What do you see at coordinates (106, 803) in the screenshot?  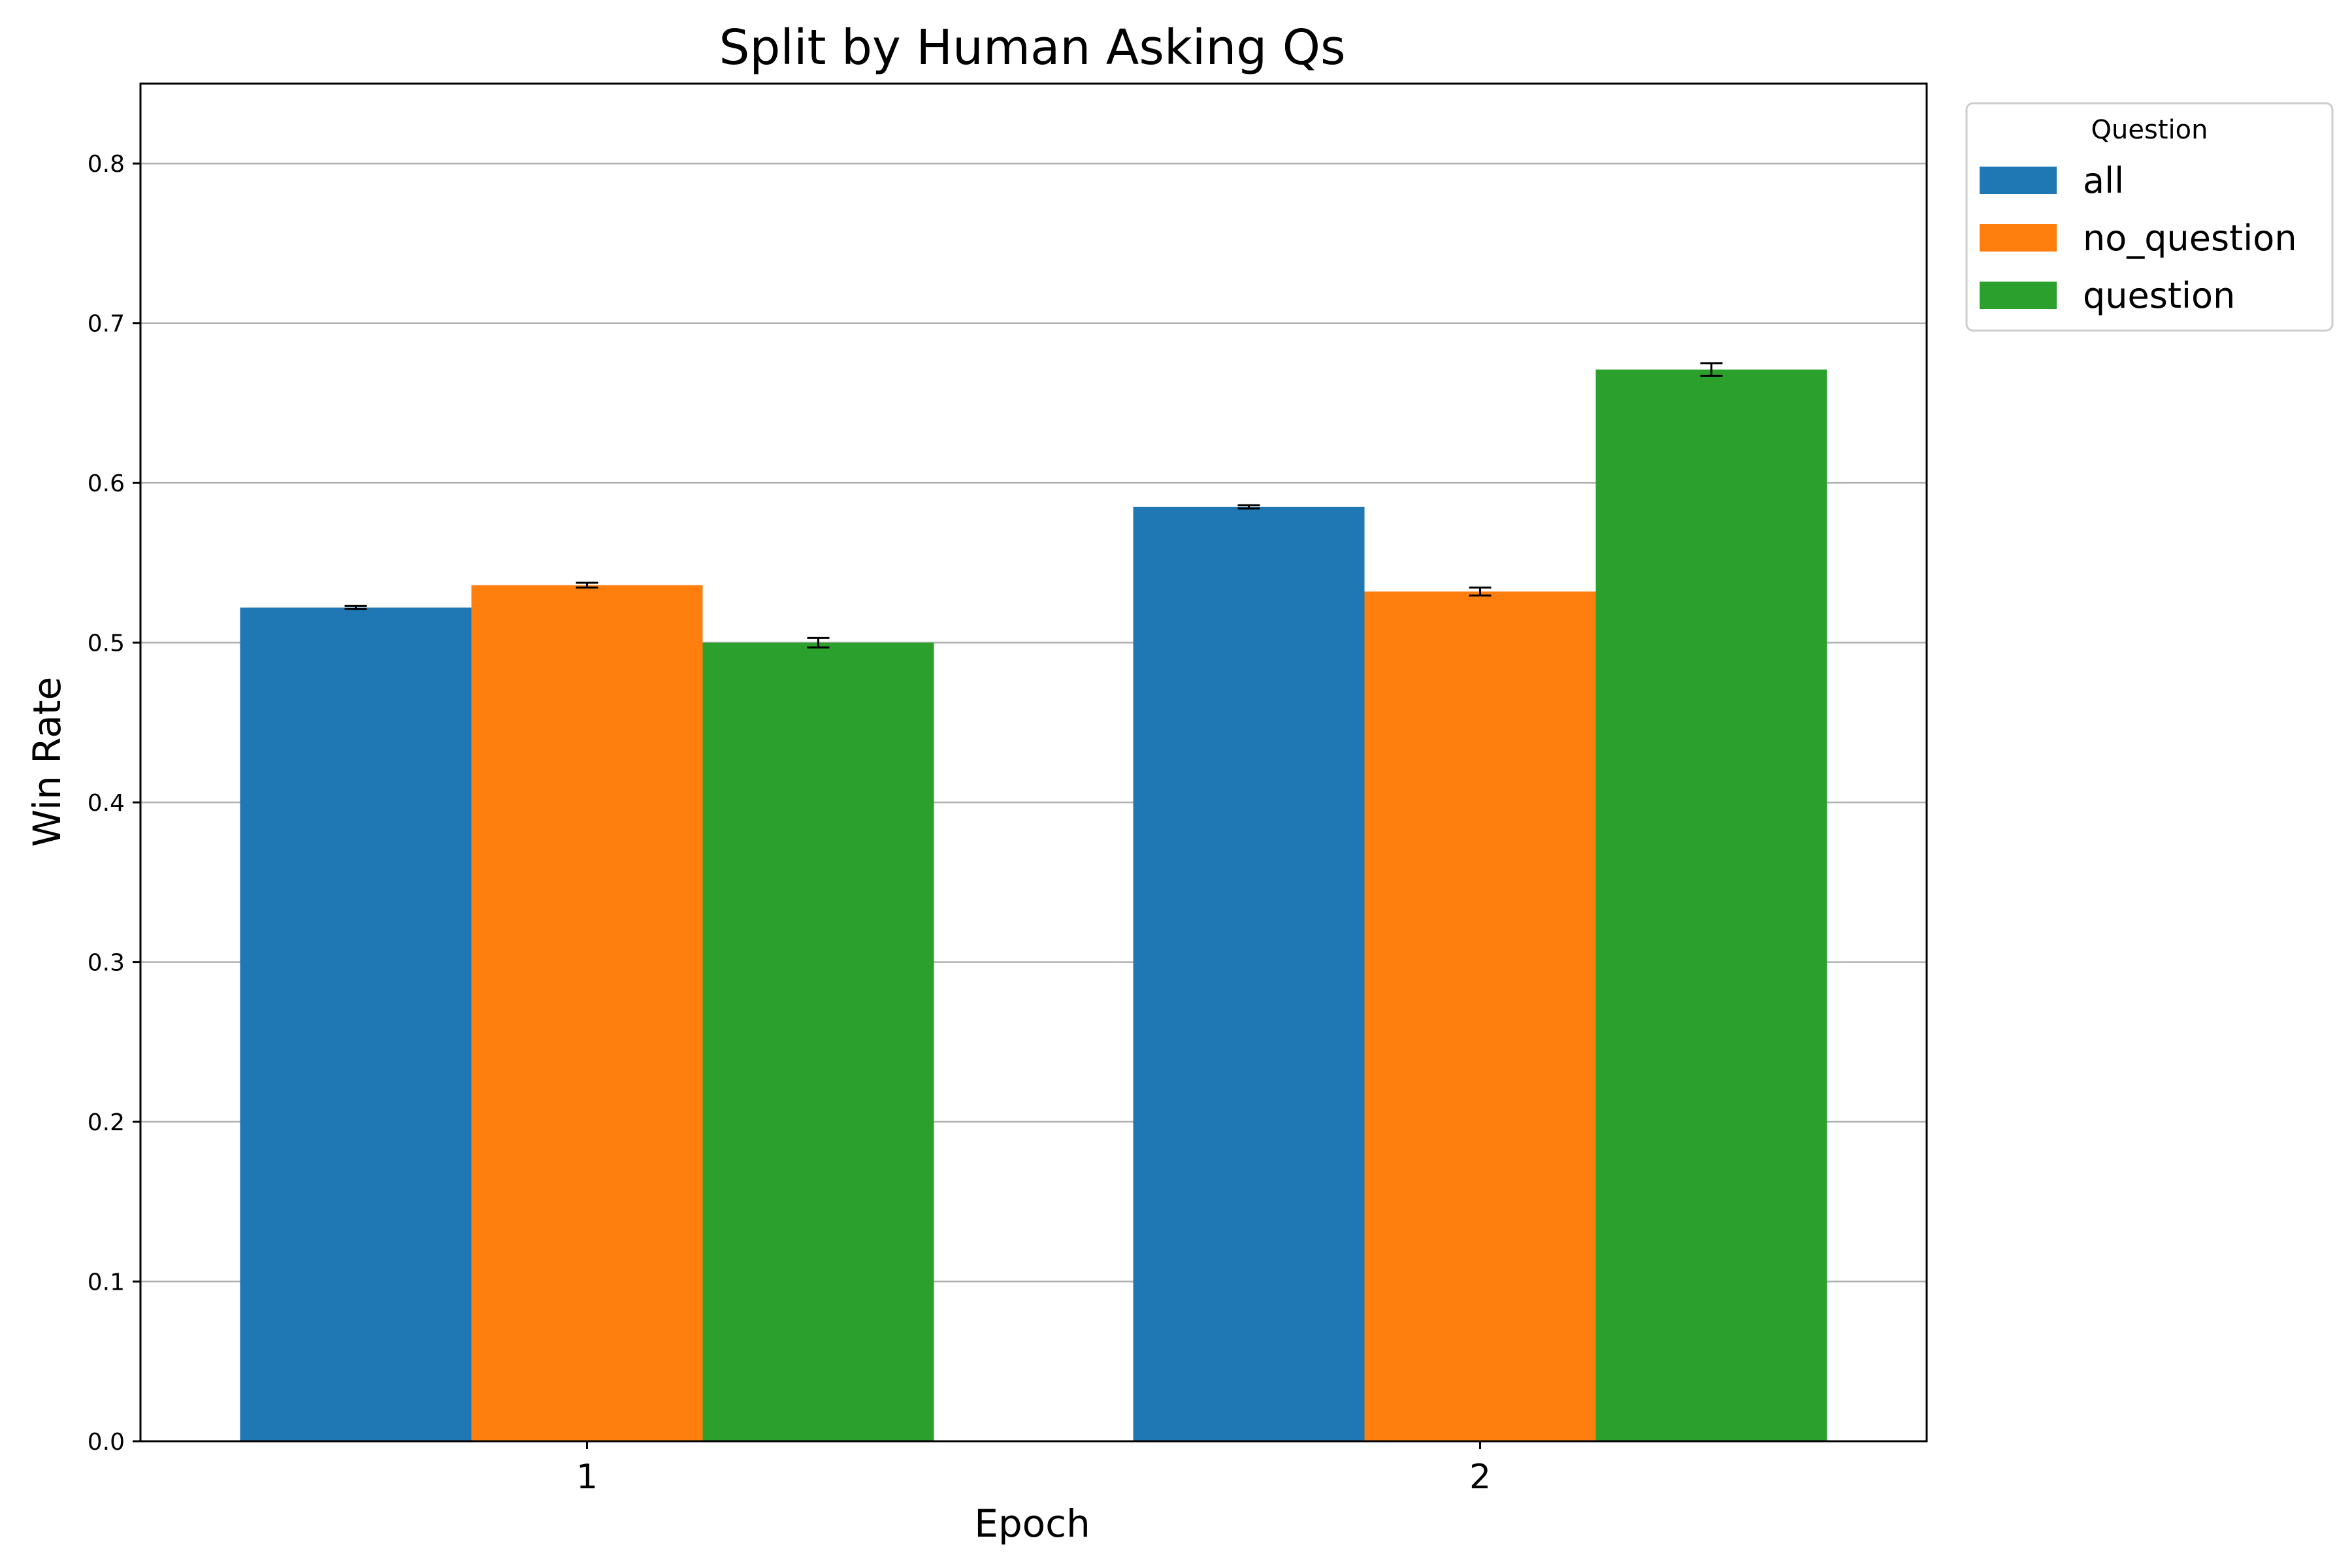 I see `y-tick-label: 0.4` at bounding box center [106, 803].